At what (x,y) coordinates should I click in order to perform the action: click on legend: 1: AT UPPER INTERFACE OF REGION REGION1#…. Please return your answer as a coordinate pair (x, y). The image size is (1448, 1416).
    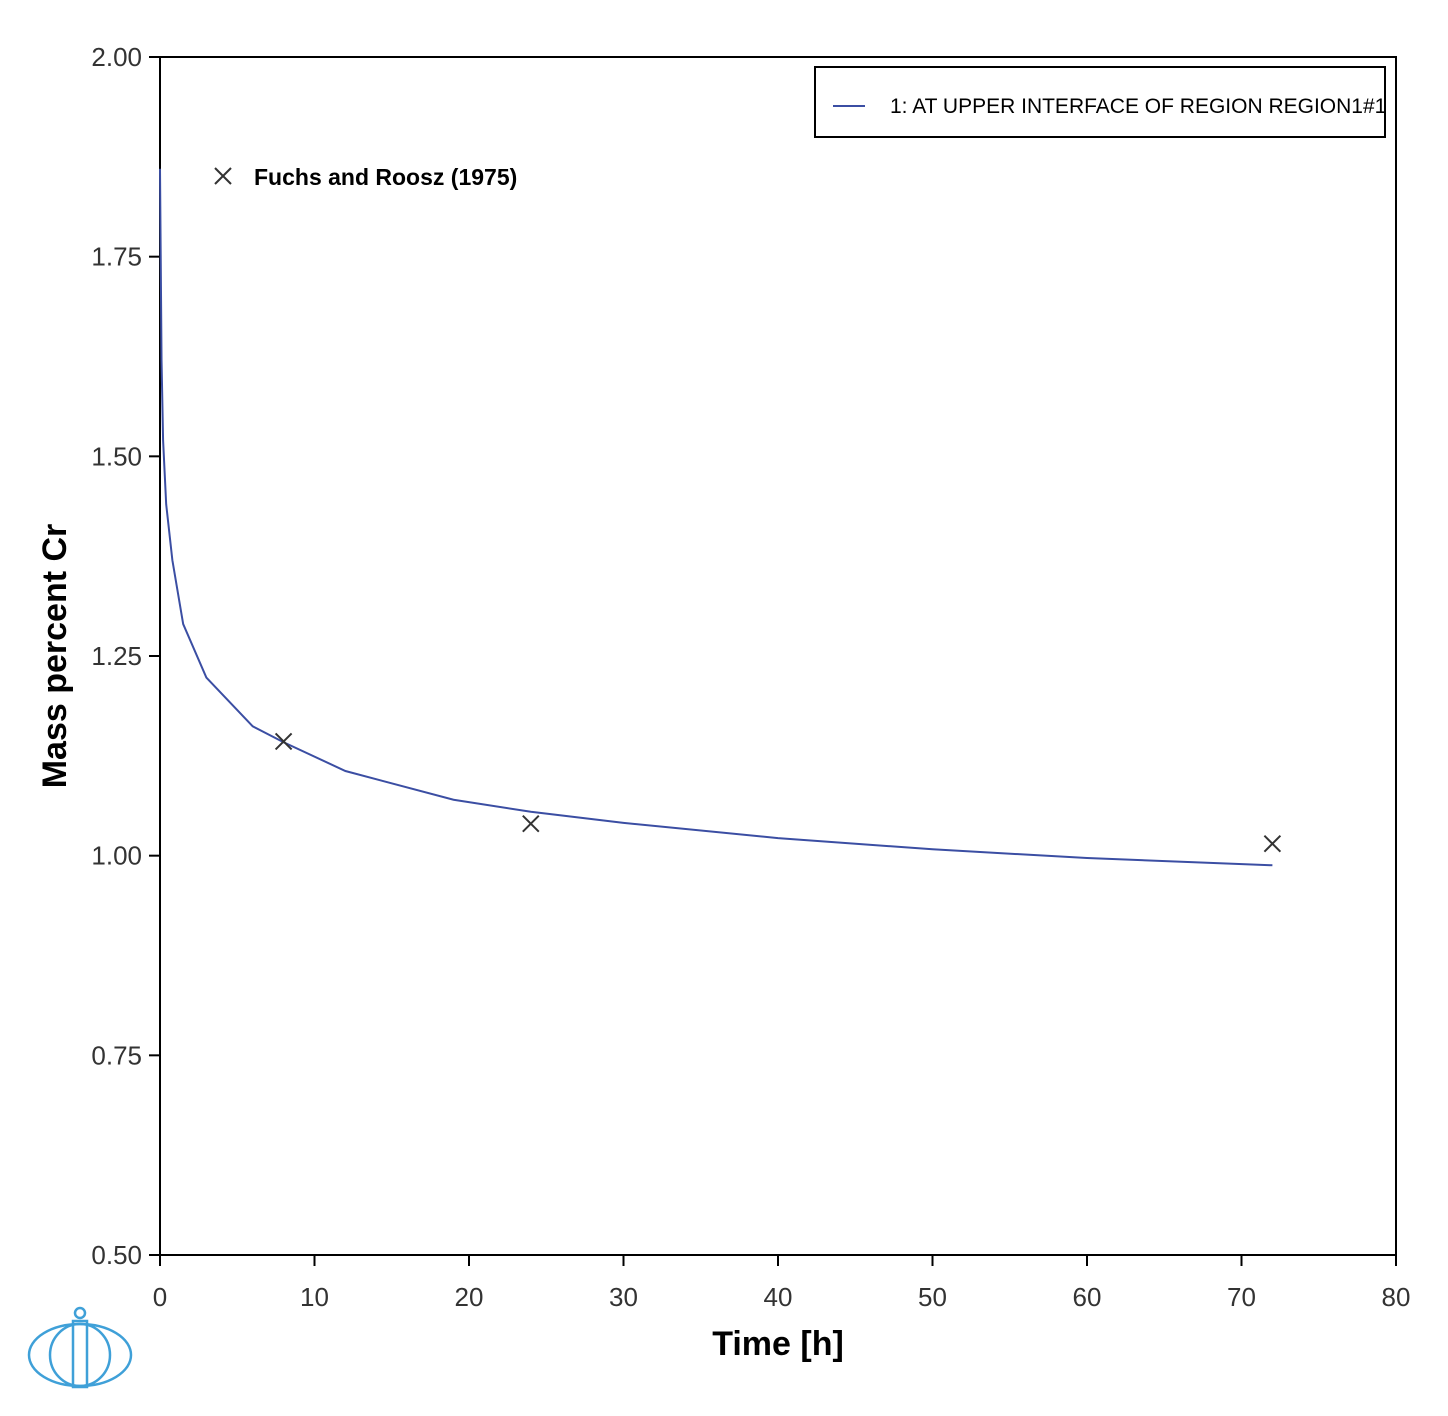
    Looking at the image, I should click on (1100, 102).